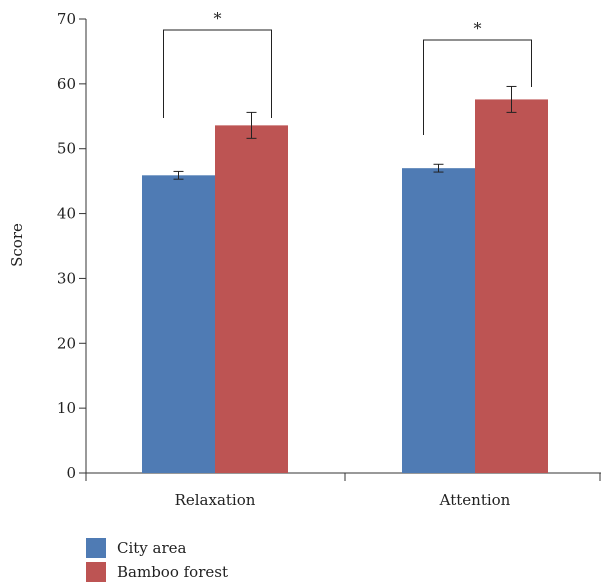  What do you see at coordinates (218, 18) in the screenshot?
I see `significance-label-relaxation: *` at bounding box center [218, 18].